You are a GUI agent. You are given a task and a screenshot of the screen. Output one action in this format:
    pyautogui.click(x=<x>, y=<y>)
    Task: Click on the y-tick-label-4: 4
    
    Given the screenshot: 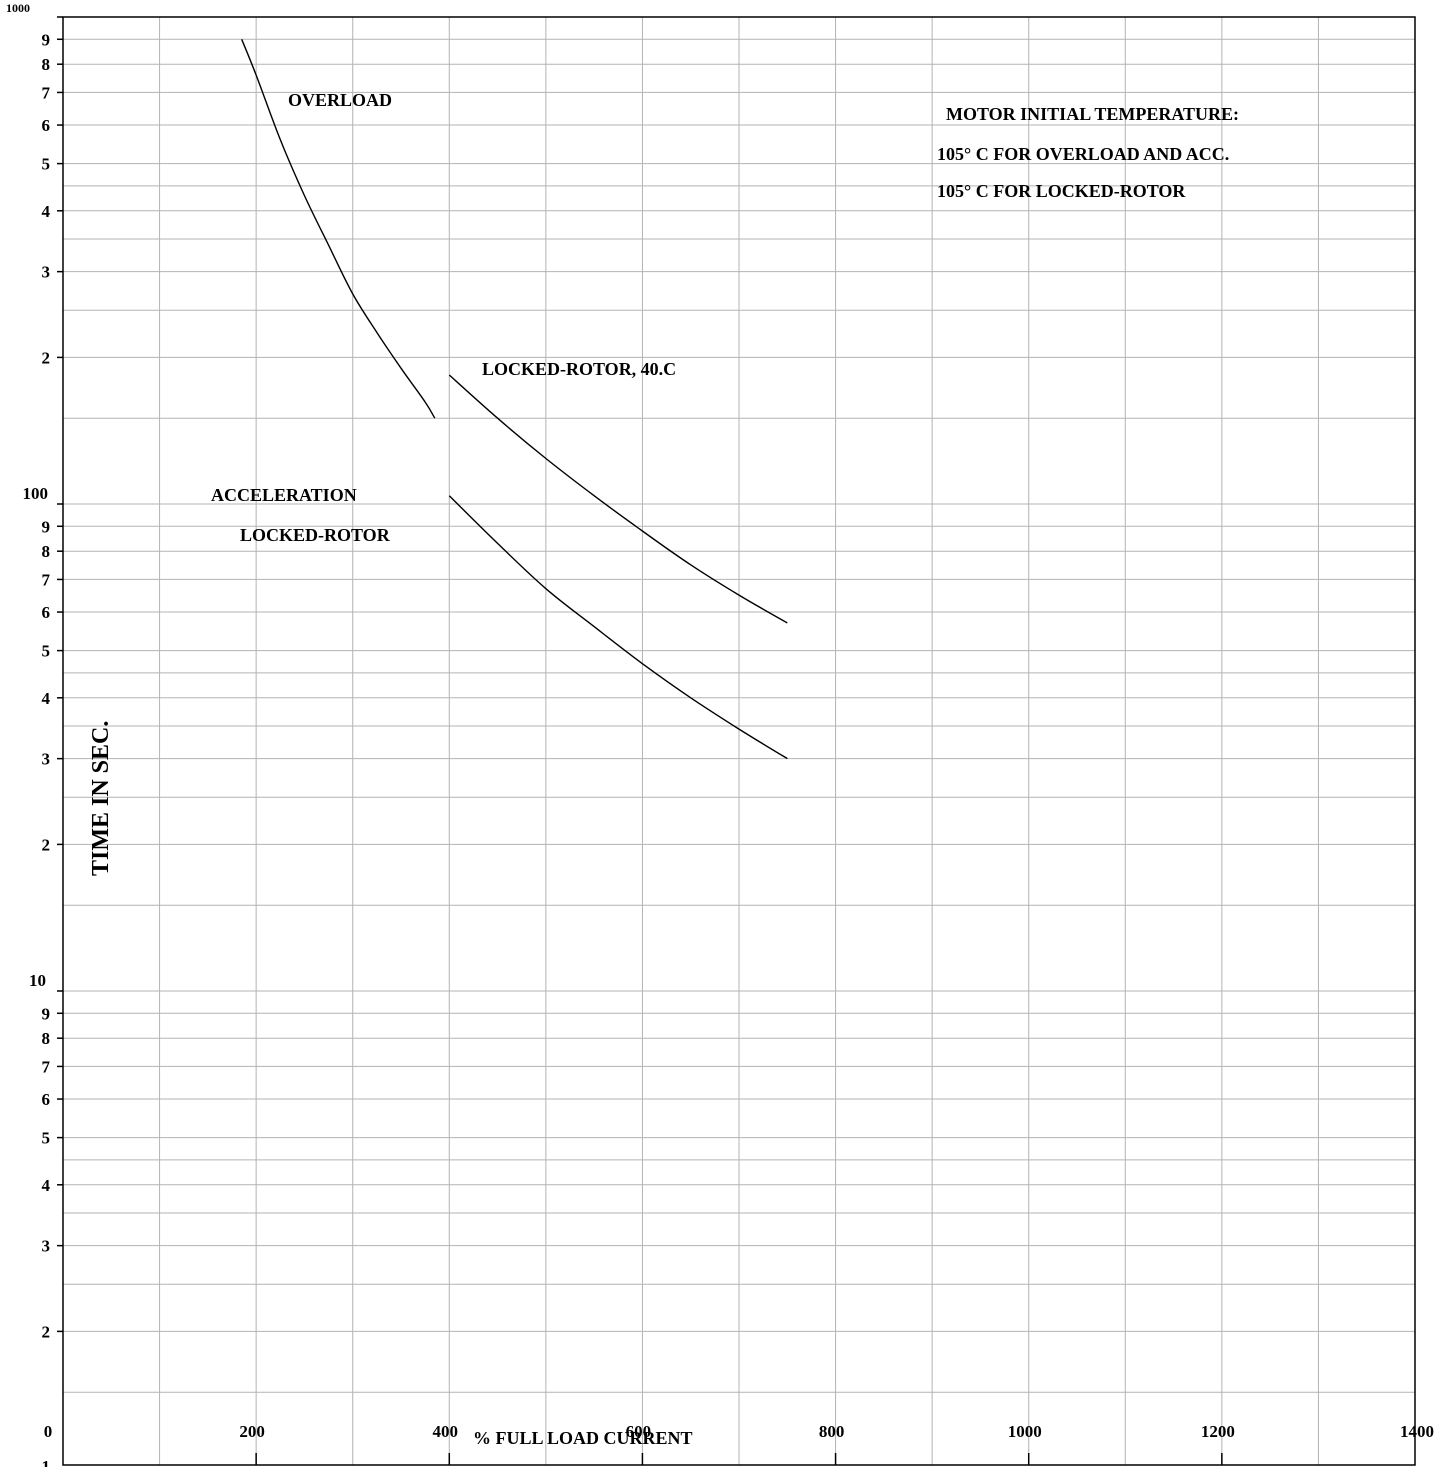 What is the action you would take?
    pyautogui.click(x=46, y=1185)
    